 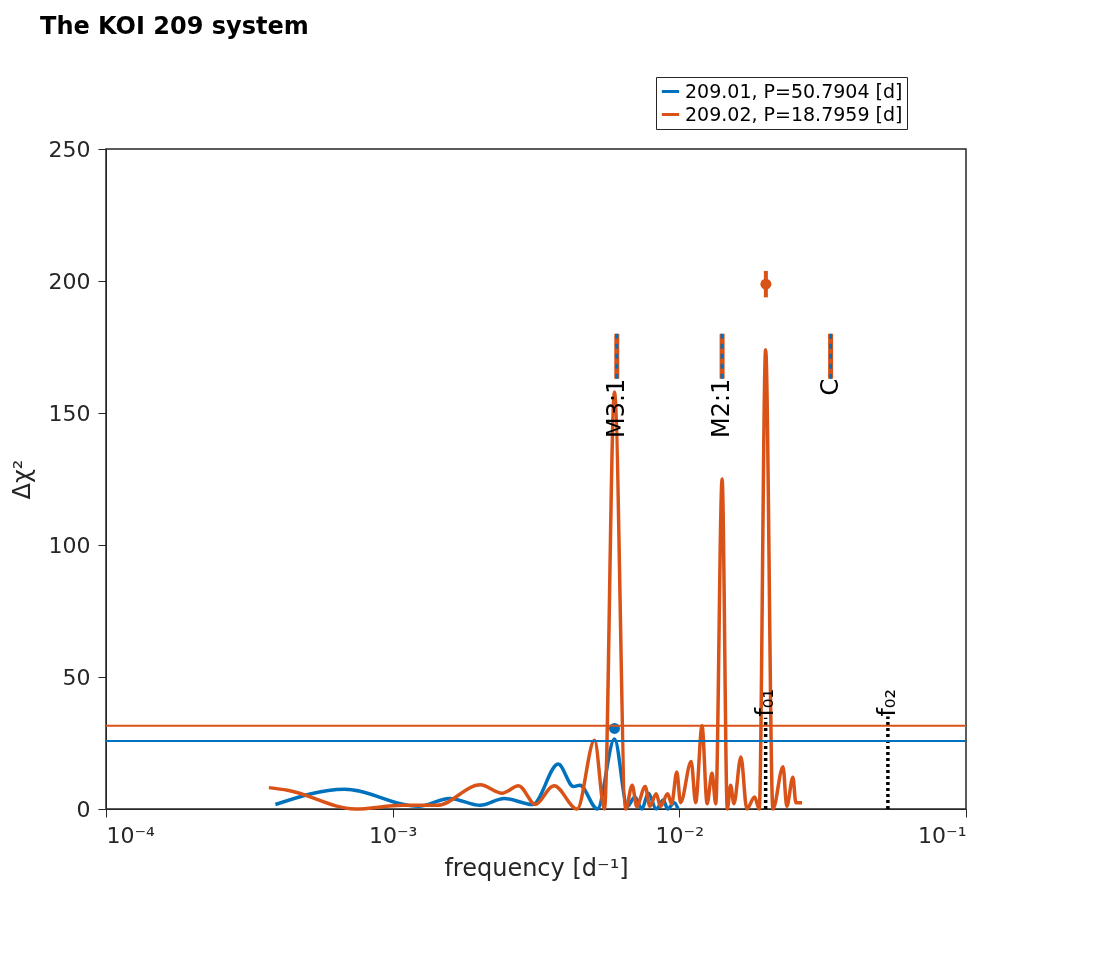 What do you see at coordinates (886, 702) in the screenshot?
I see `annotation: f₀₂` at bounding box center [886, 702].